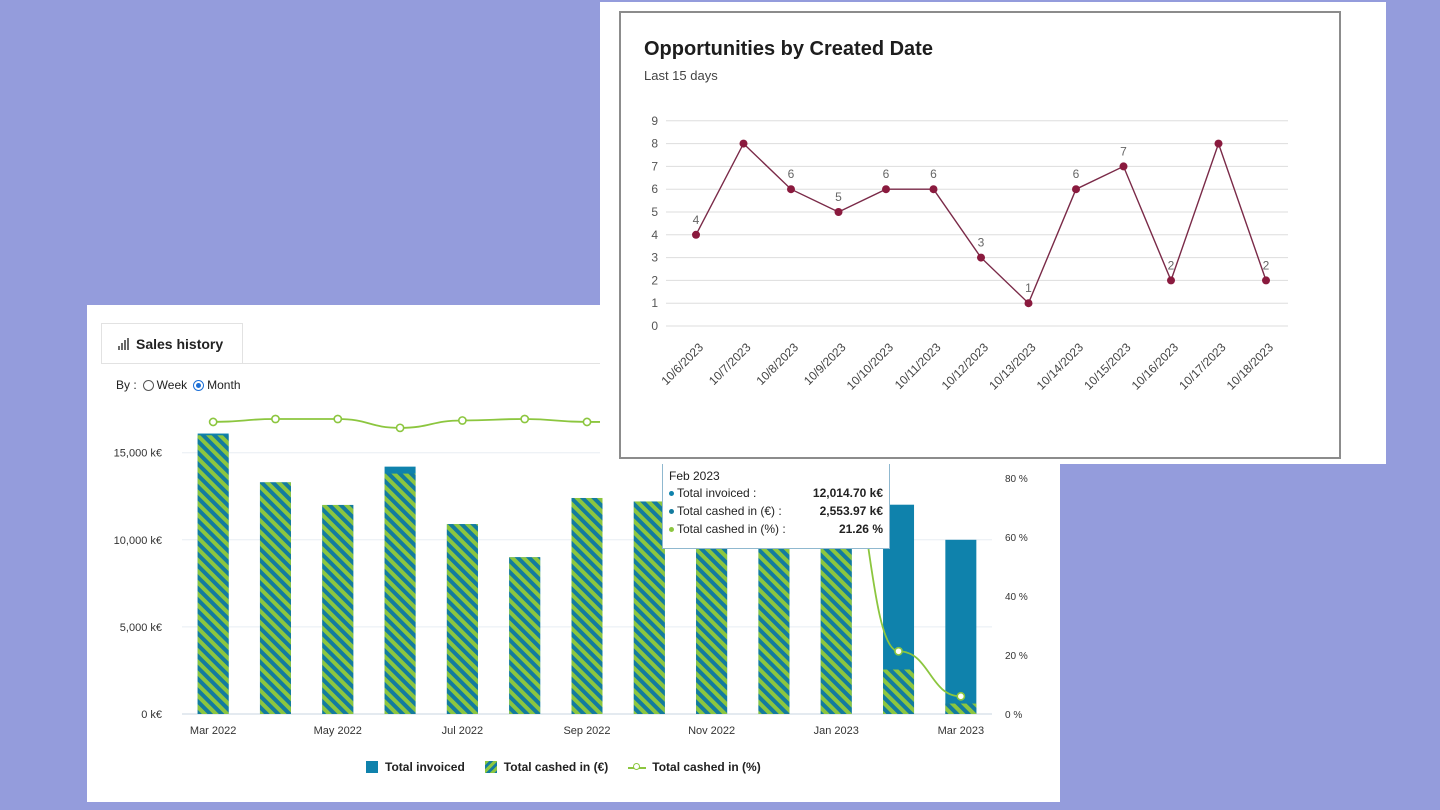 The image size is (1440, 810). I want to click on y-tick-label: 1, so click(654, 303).